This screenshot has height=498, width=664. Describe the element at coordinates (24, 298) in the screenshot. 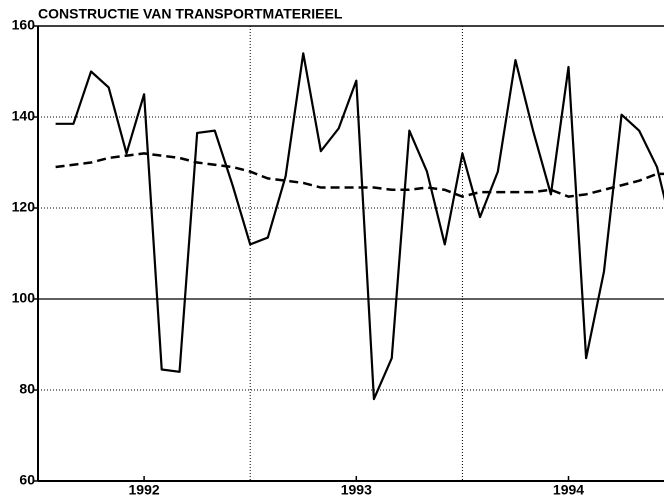

I see `y-tick-label: 100` at that location.